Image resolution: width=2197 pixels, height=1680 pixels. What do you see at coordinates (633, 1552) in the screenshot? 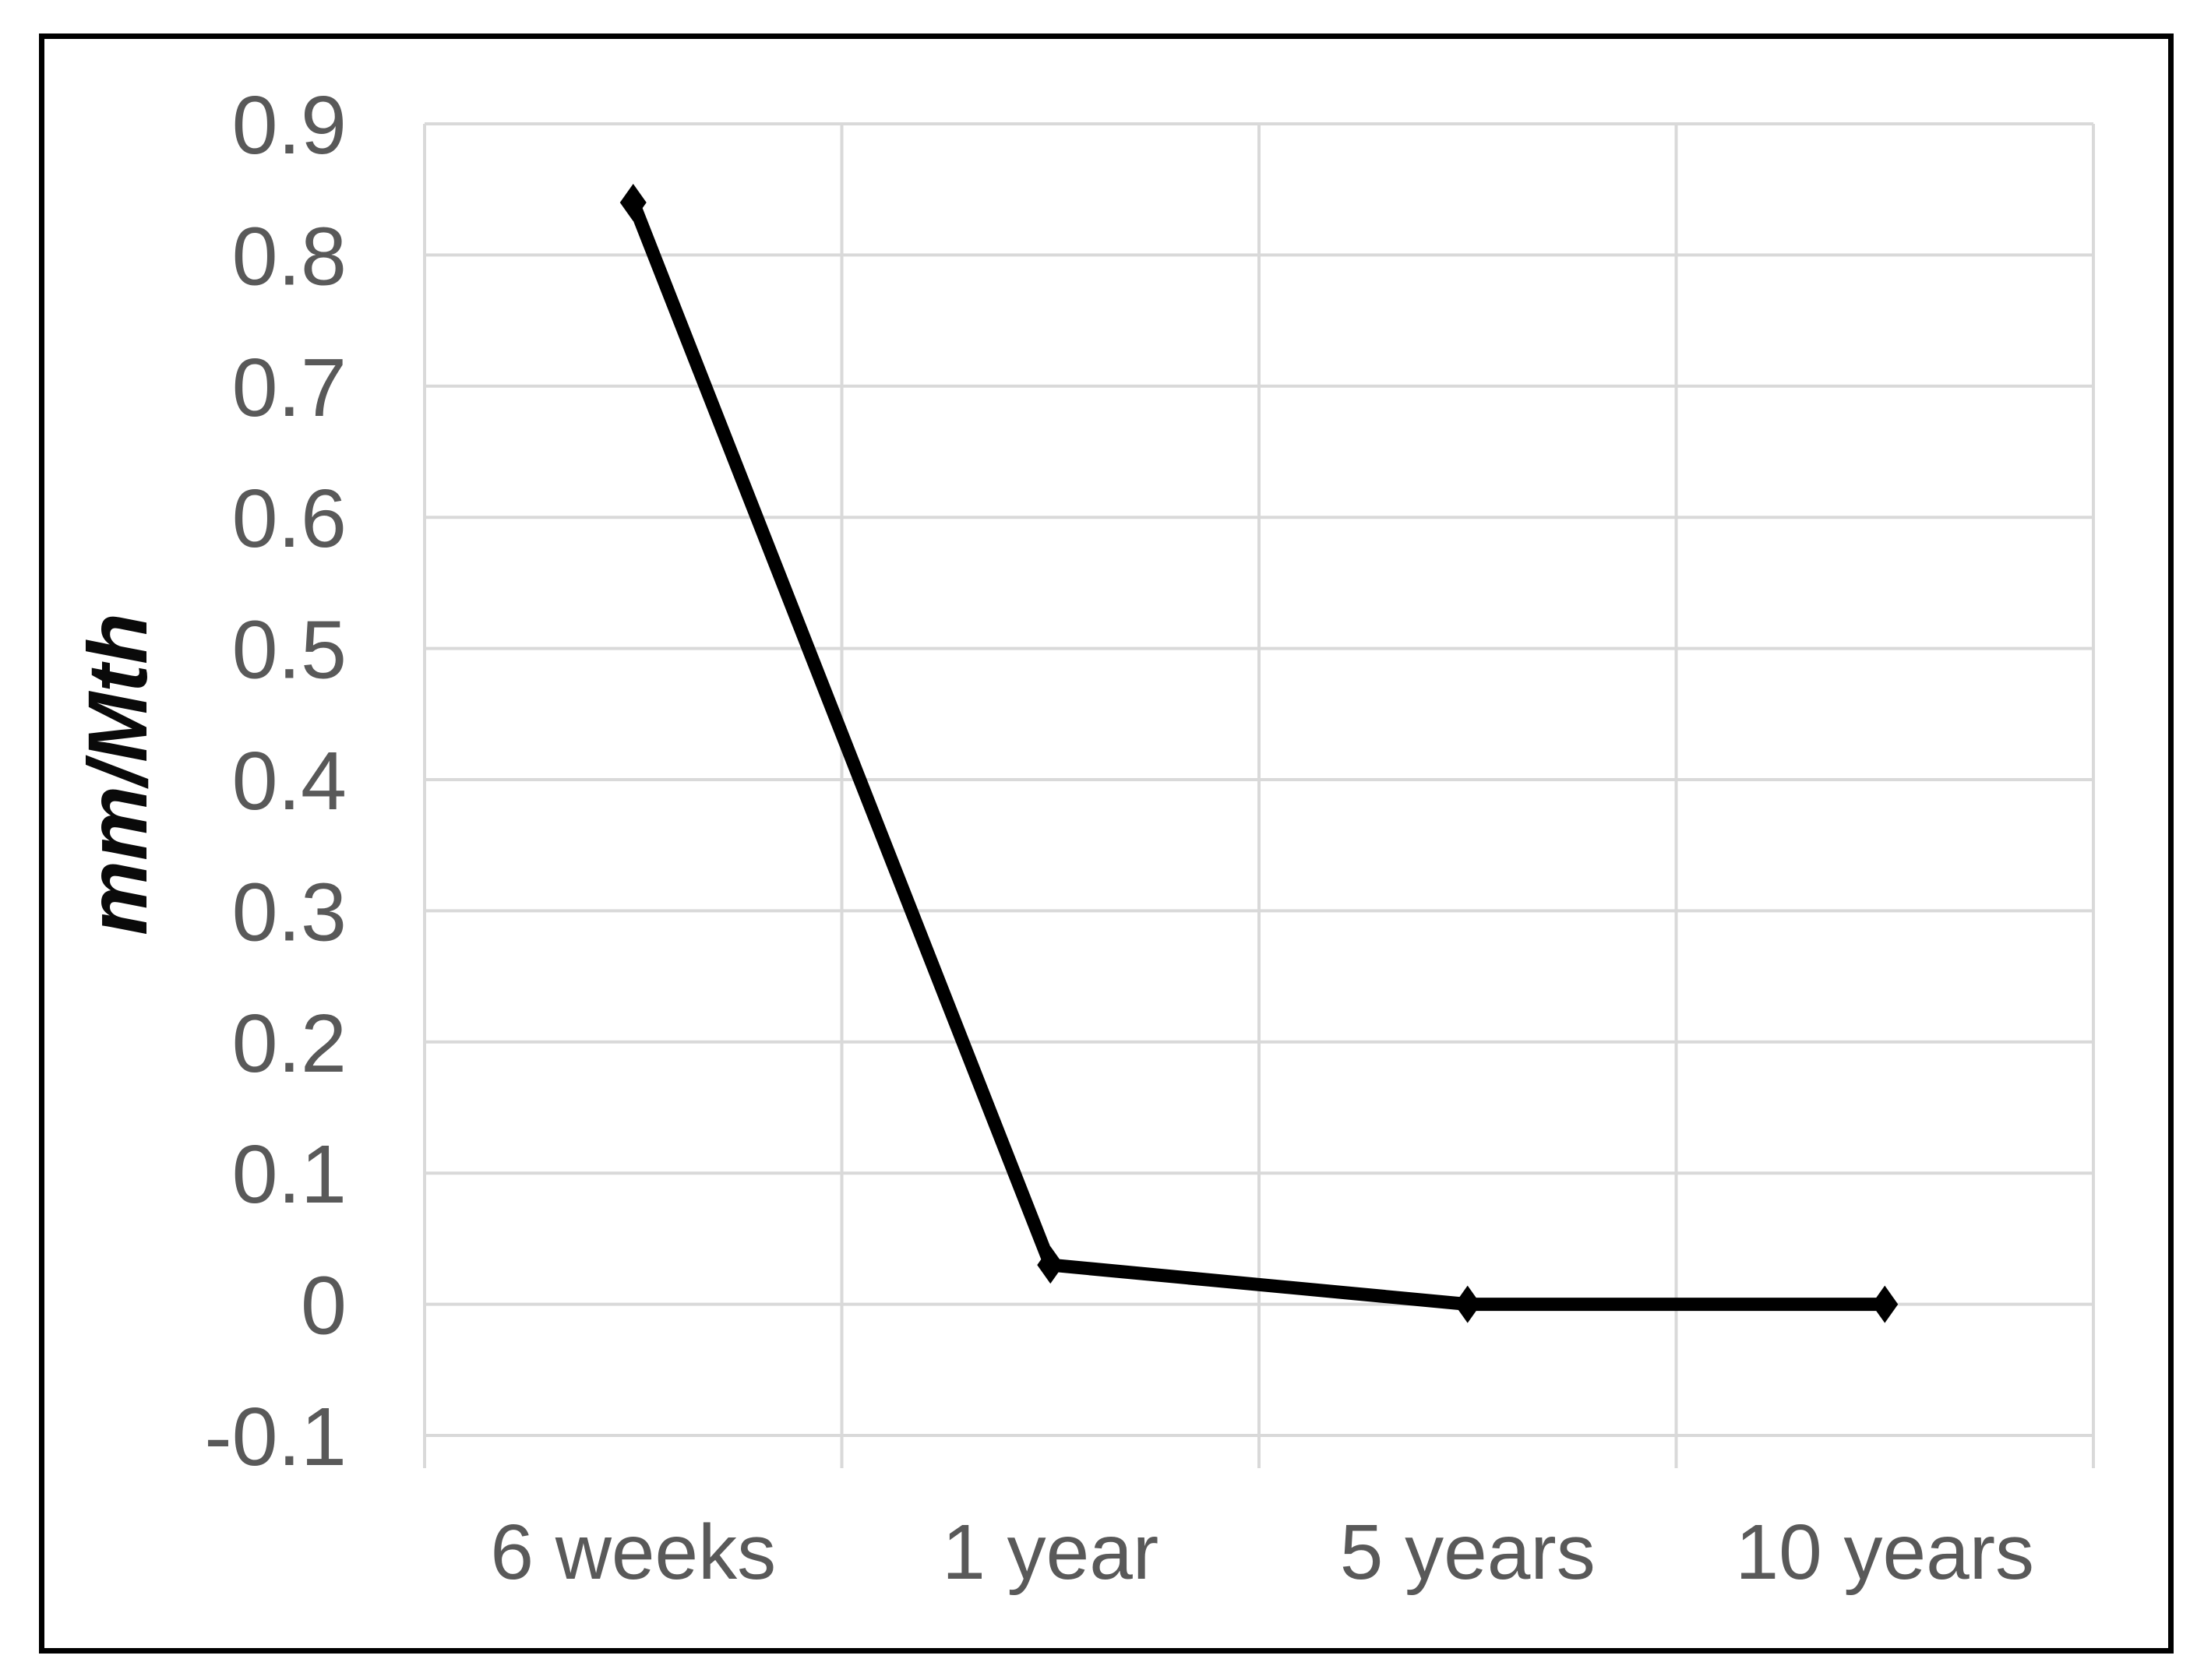
I see `x-category-label: 6 weeks` at bounding box center [633, 1552].